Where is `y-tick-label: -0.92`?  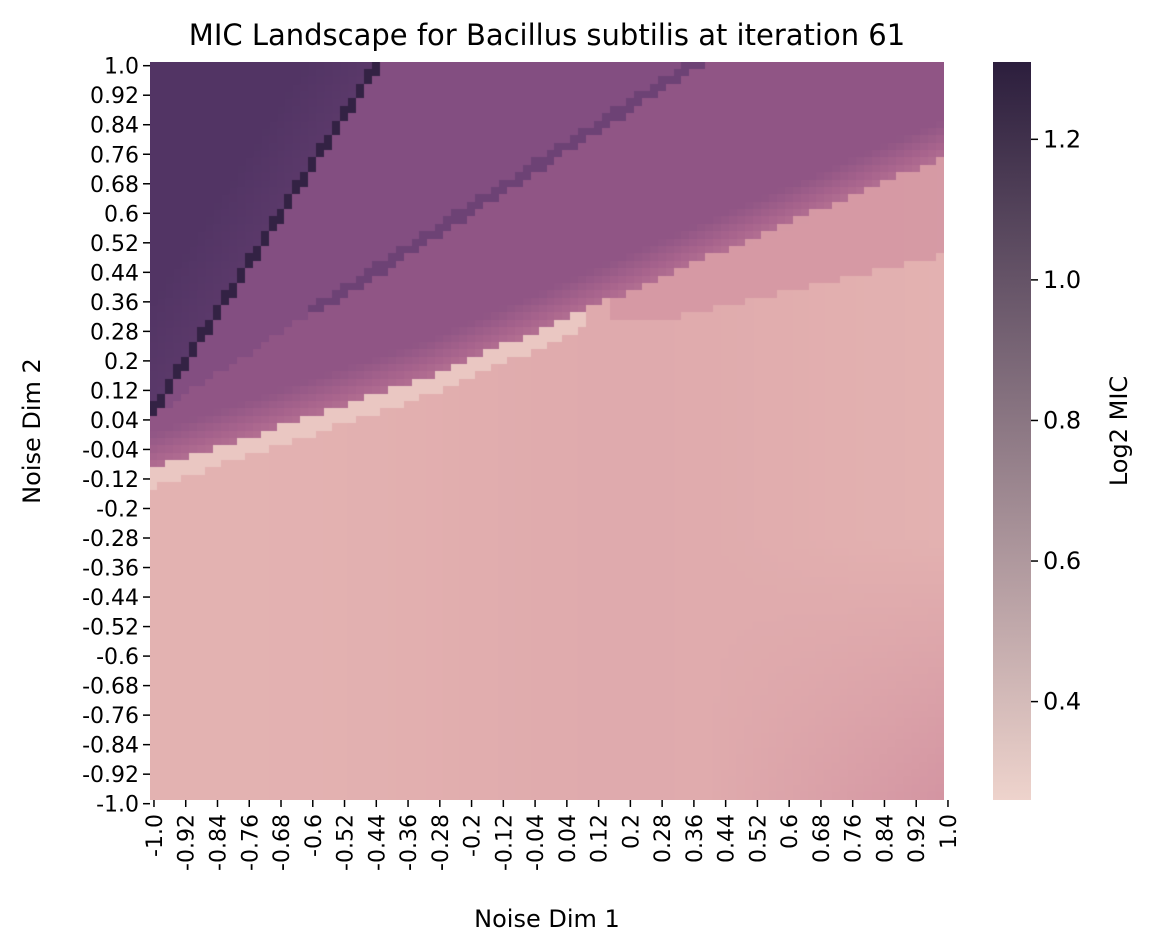
y-tick-label: -0.92 is located at coordinates (110, 775).